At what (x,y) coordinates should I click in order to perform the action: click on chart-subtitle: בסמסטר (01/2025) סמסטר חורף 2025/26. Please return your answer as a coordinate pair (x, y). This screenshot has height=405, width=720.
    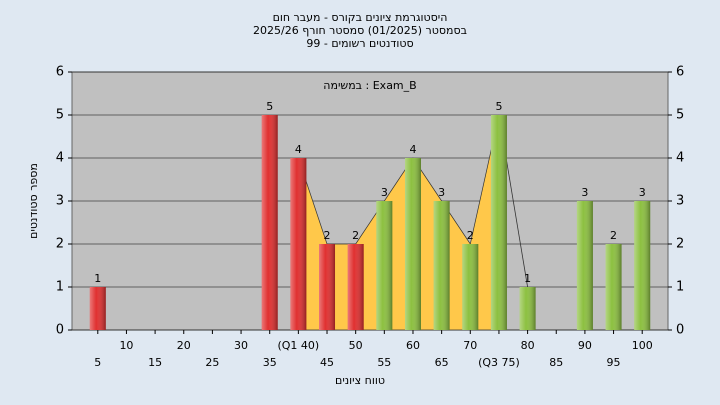
    Looking at the image, I should click on (360, 30).